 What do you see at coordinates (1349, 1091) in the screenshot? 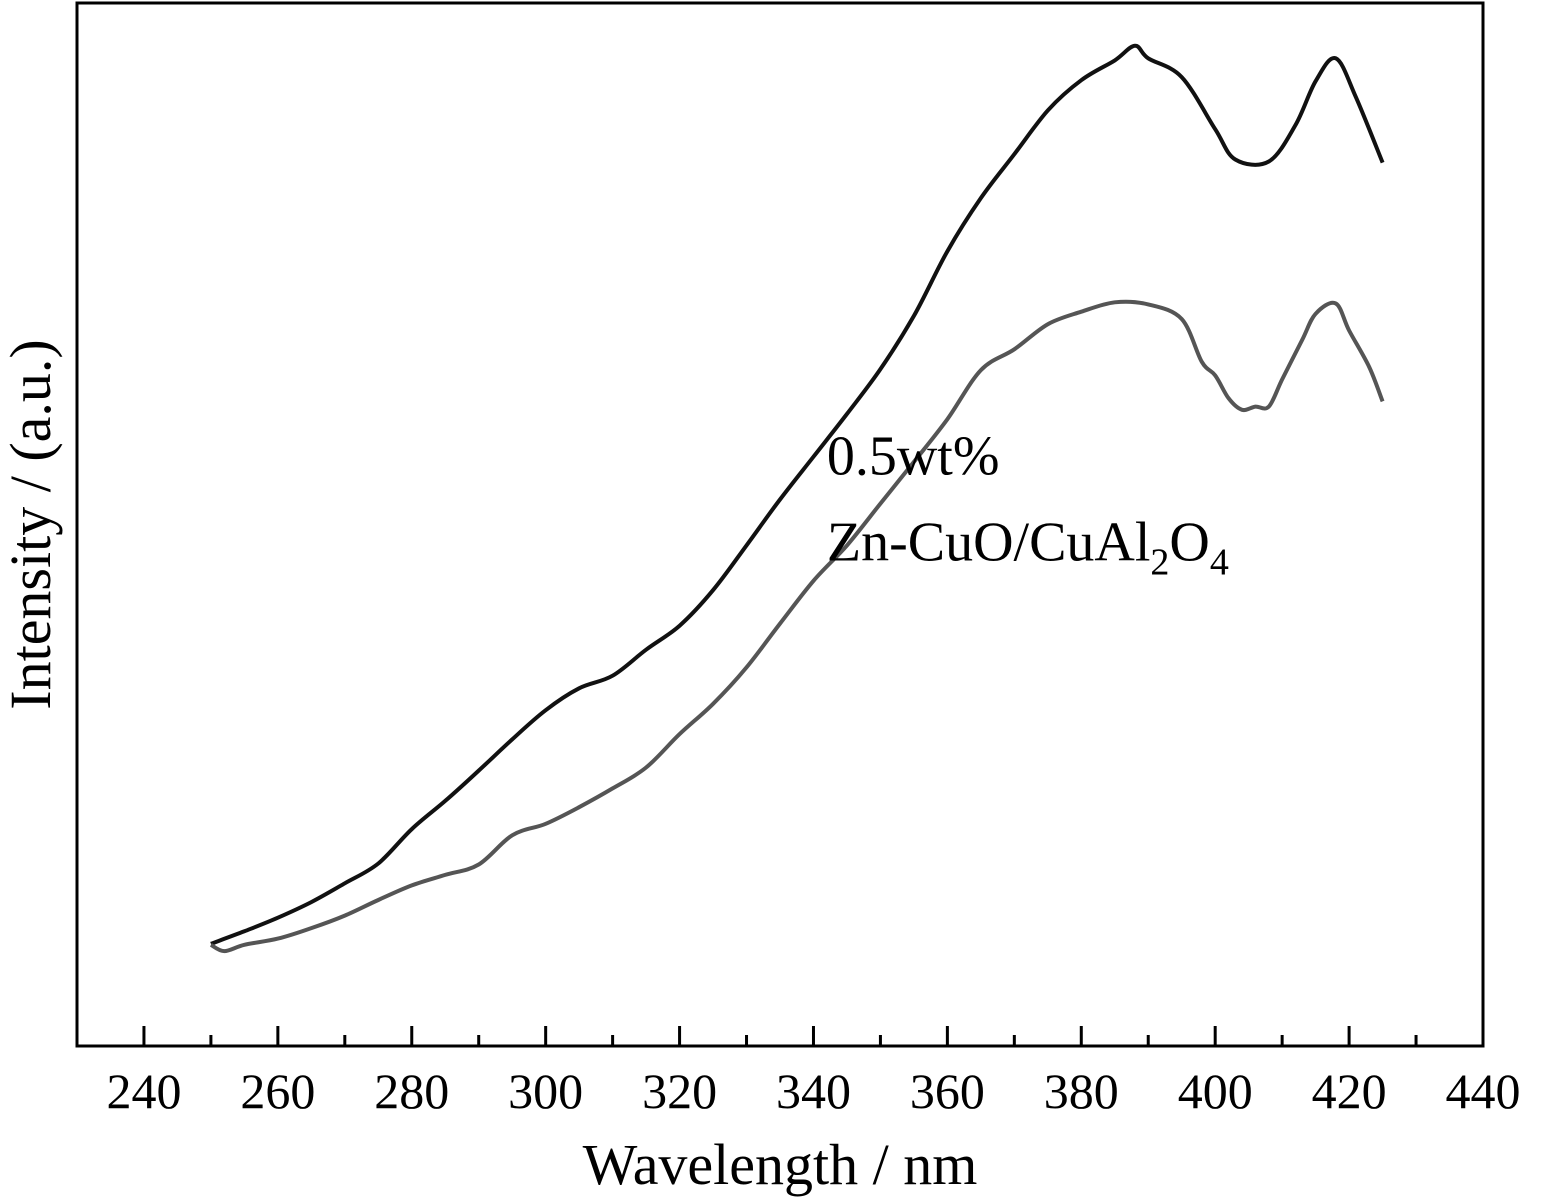
I see `x-tick-label: 420` at bounding box center [1349, 1091].